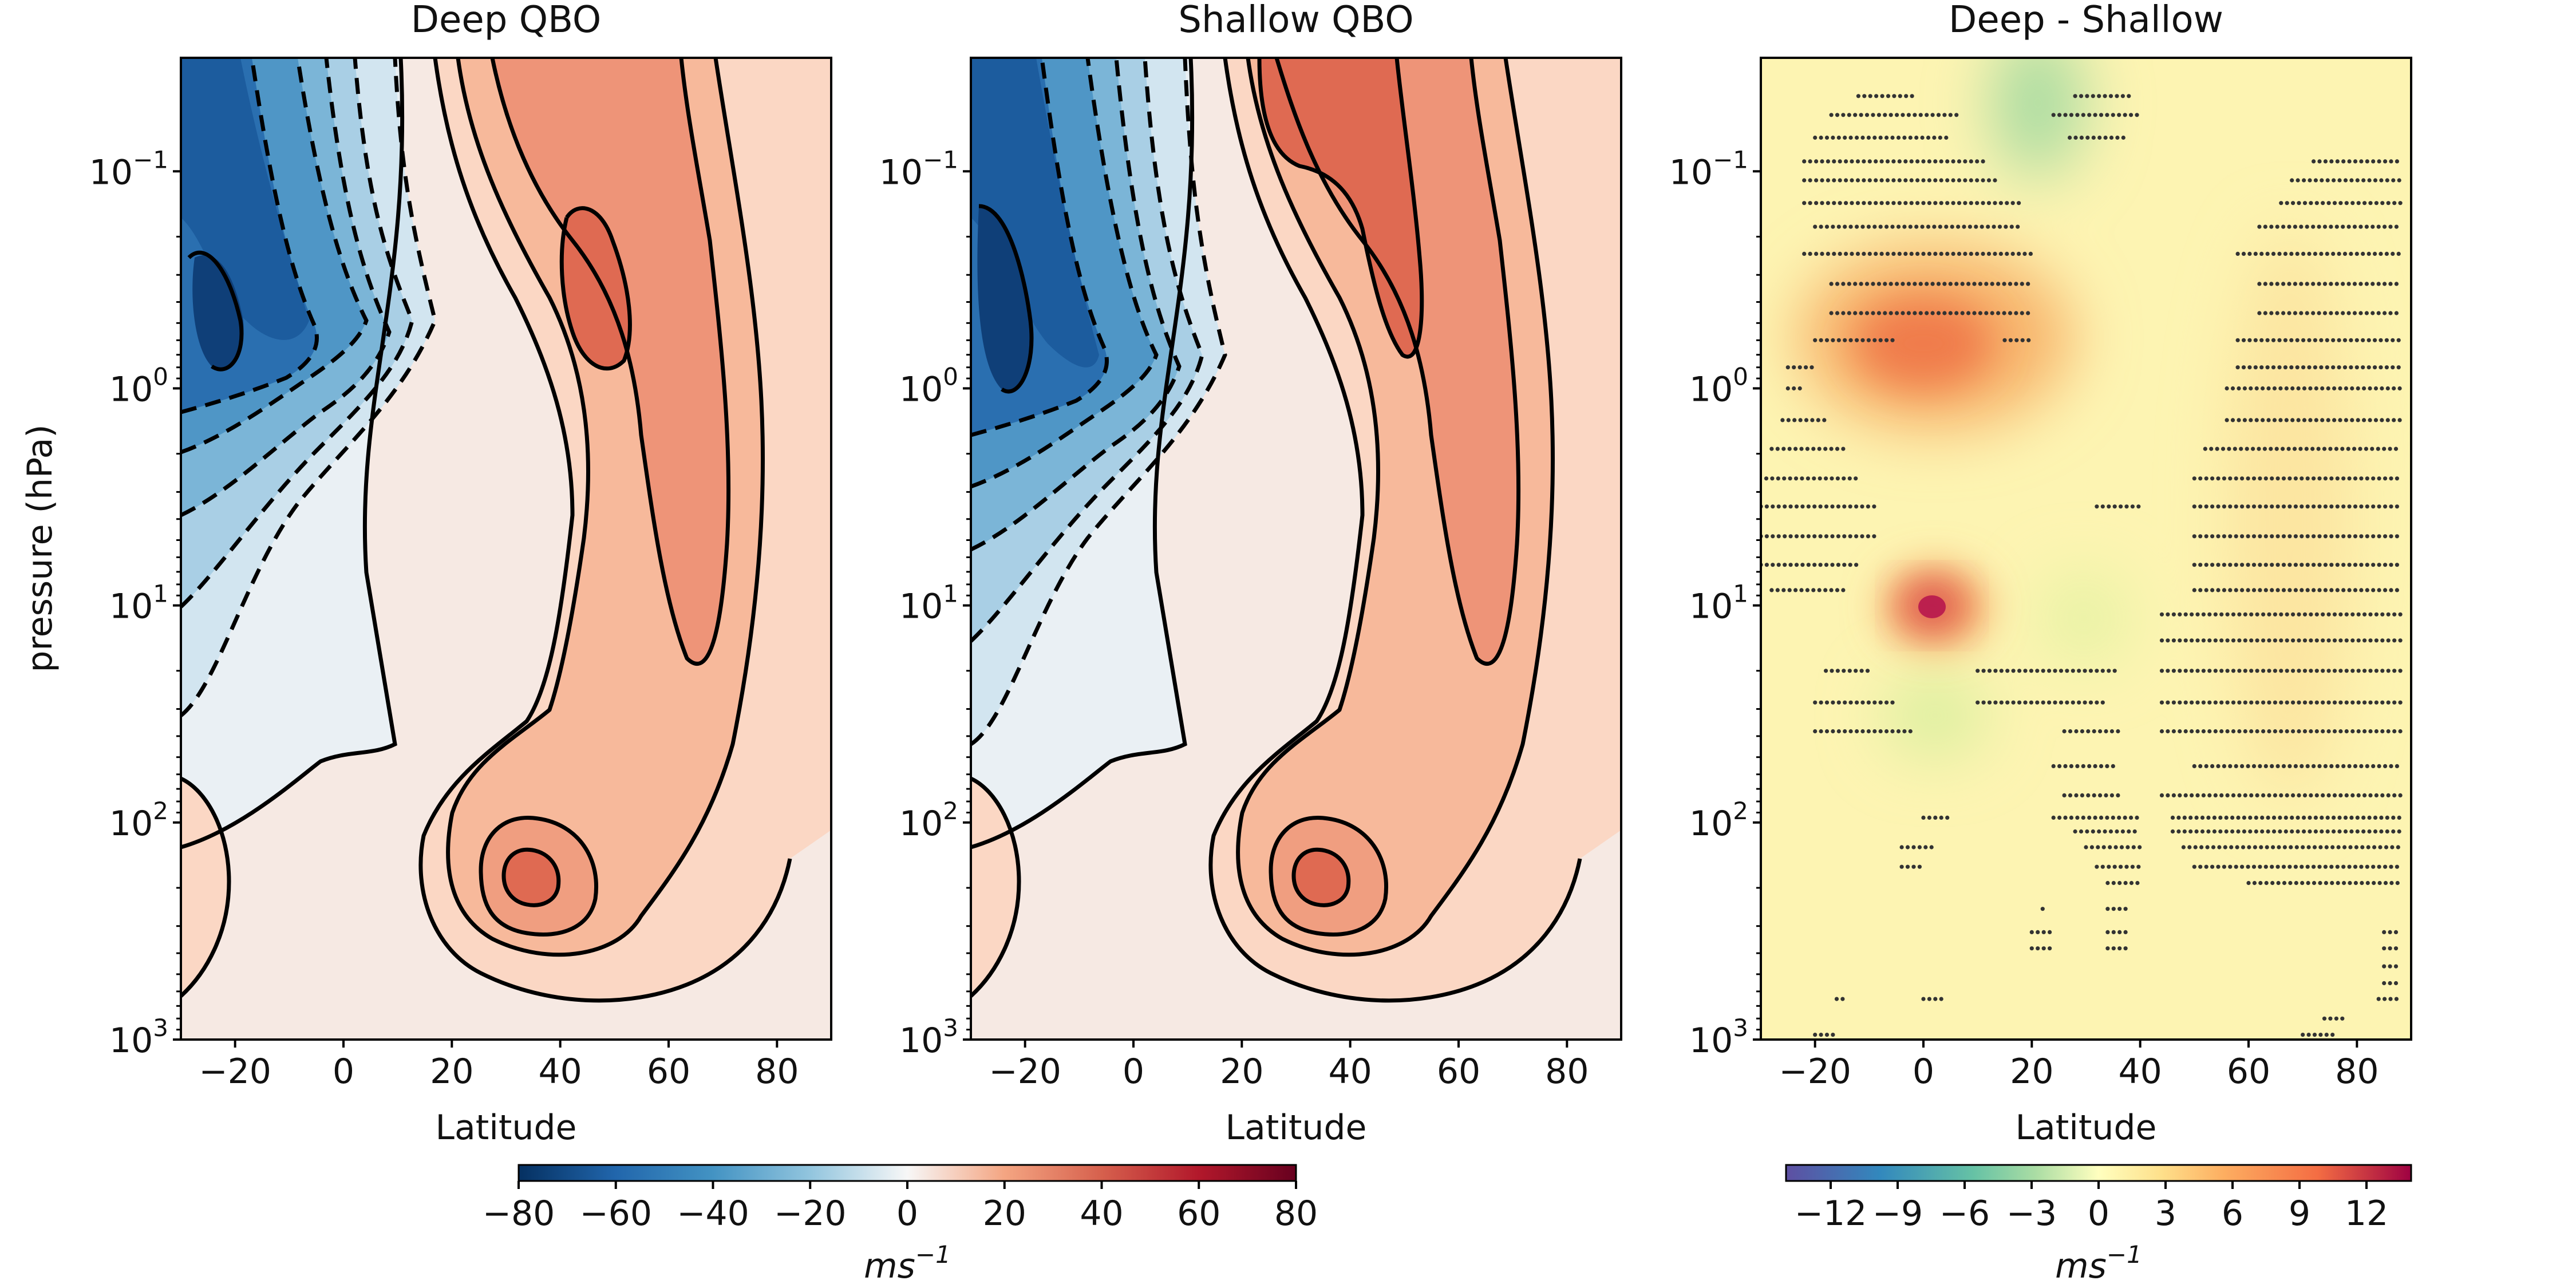  I want to click on x-tick-label: 20, so click(1241, 1072).